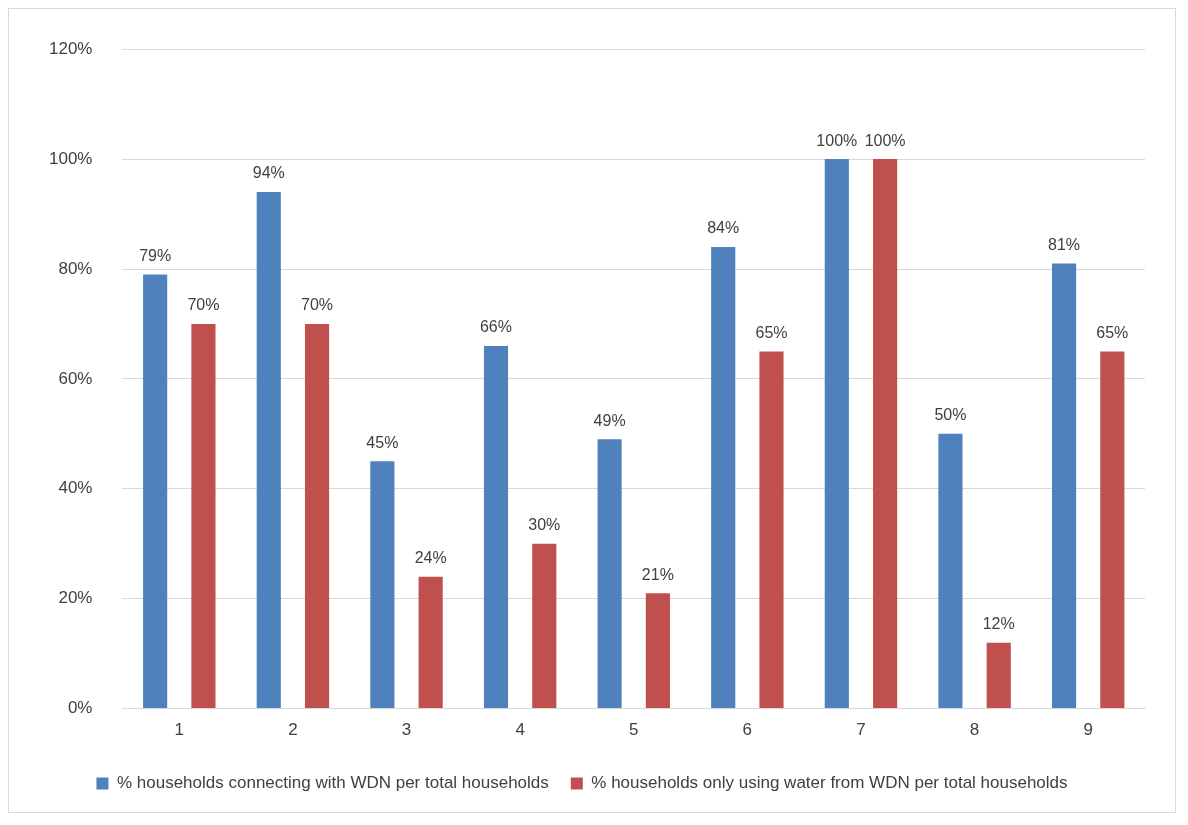 The width and height of the screenshot is (1188, 825). What do you see at coordinates (80, 708) in the screenshot?
I see `y-tick-label: 0%` at bounding box center [80, 708].